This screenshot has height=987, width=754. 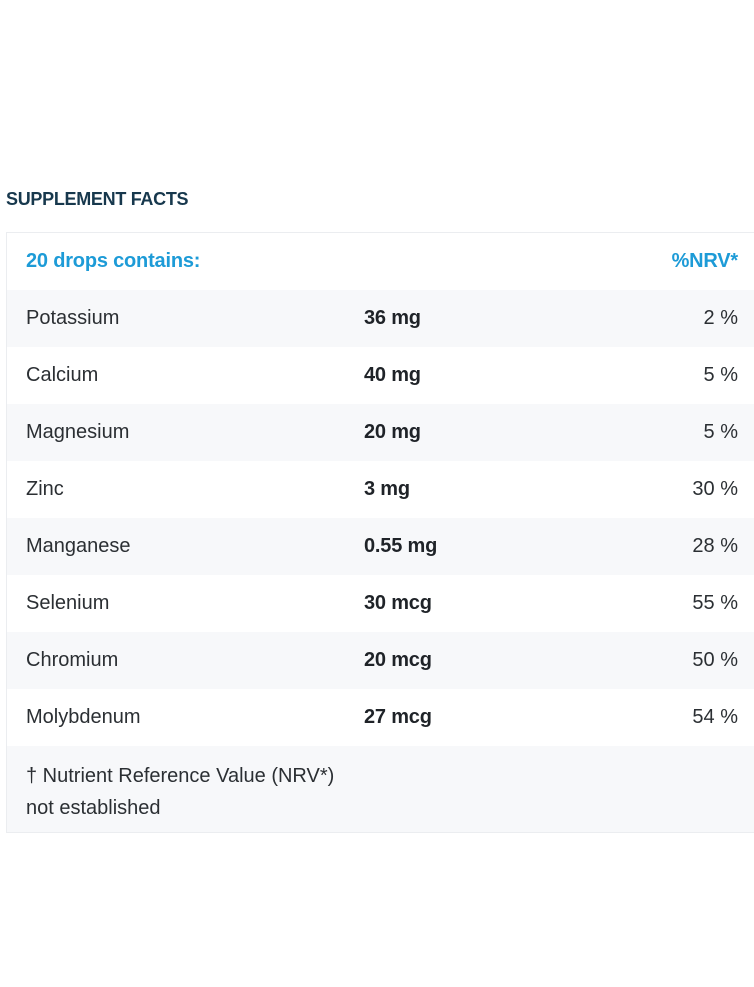 What do you see at coordinates (97, 199) in the screenshot?
I see `section-title: SUPPLEMENT FACTS` at bounding box center [97, 199].